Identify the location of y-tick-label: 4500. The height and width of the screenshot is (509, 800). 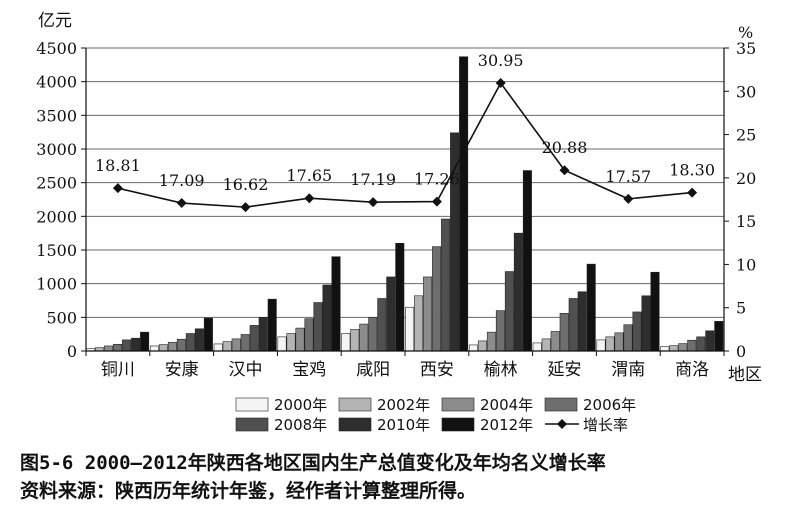
(56, 48).